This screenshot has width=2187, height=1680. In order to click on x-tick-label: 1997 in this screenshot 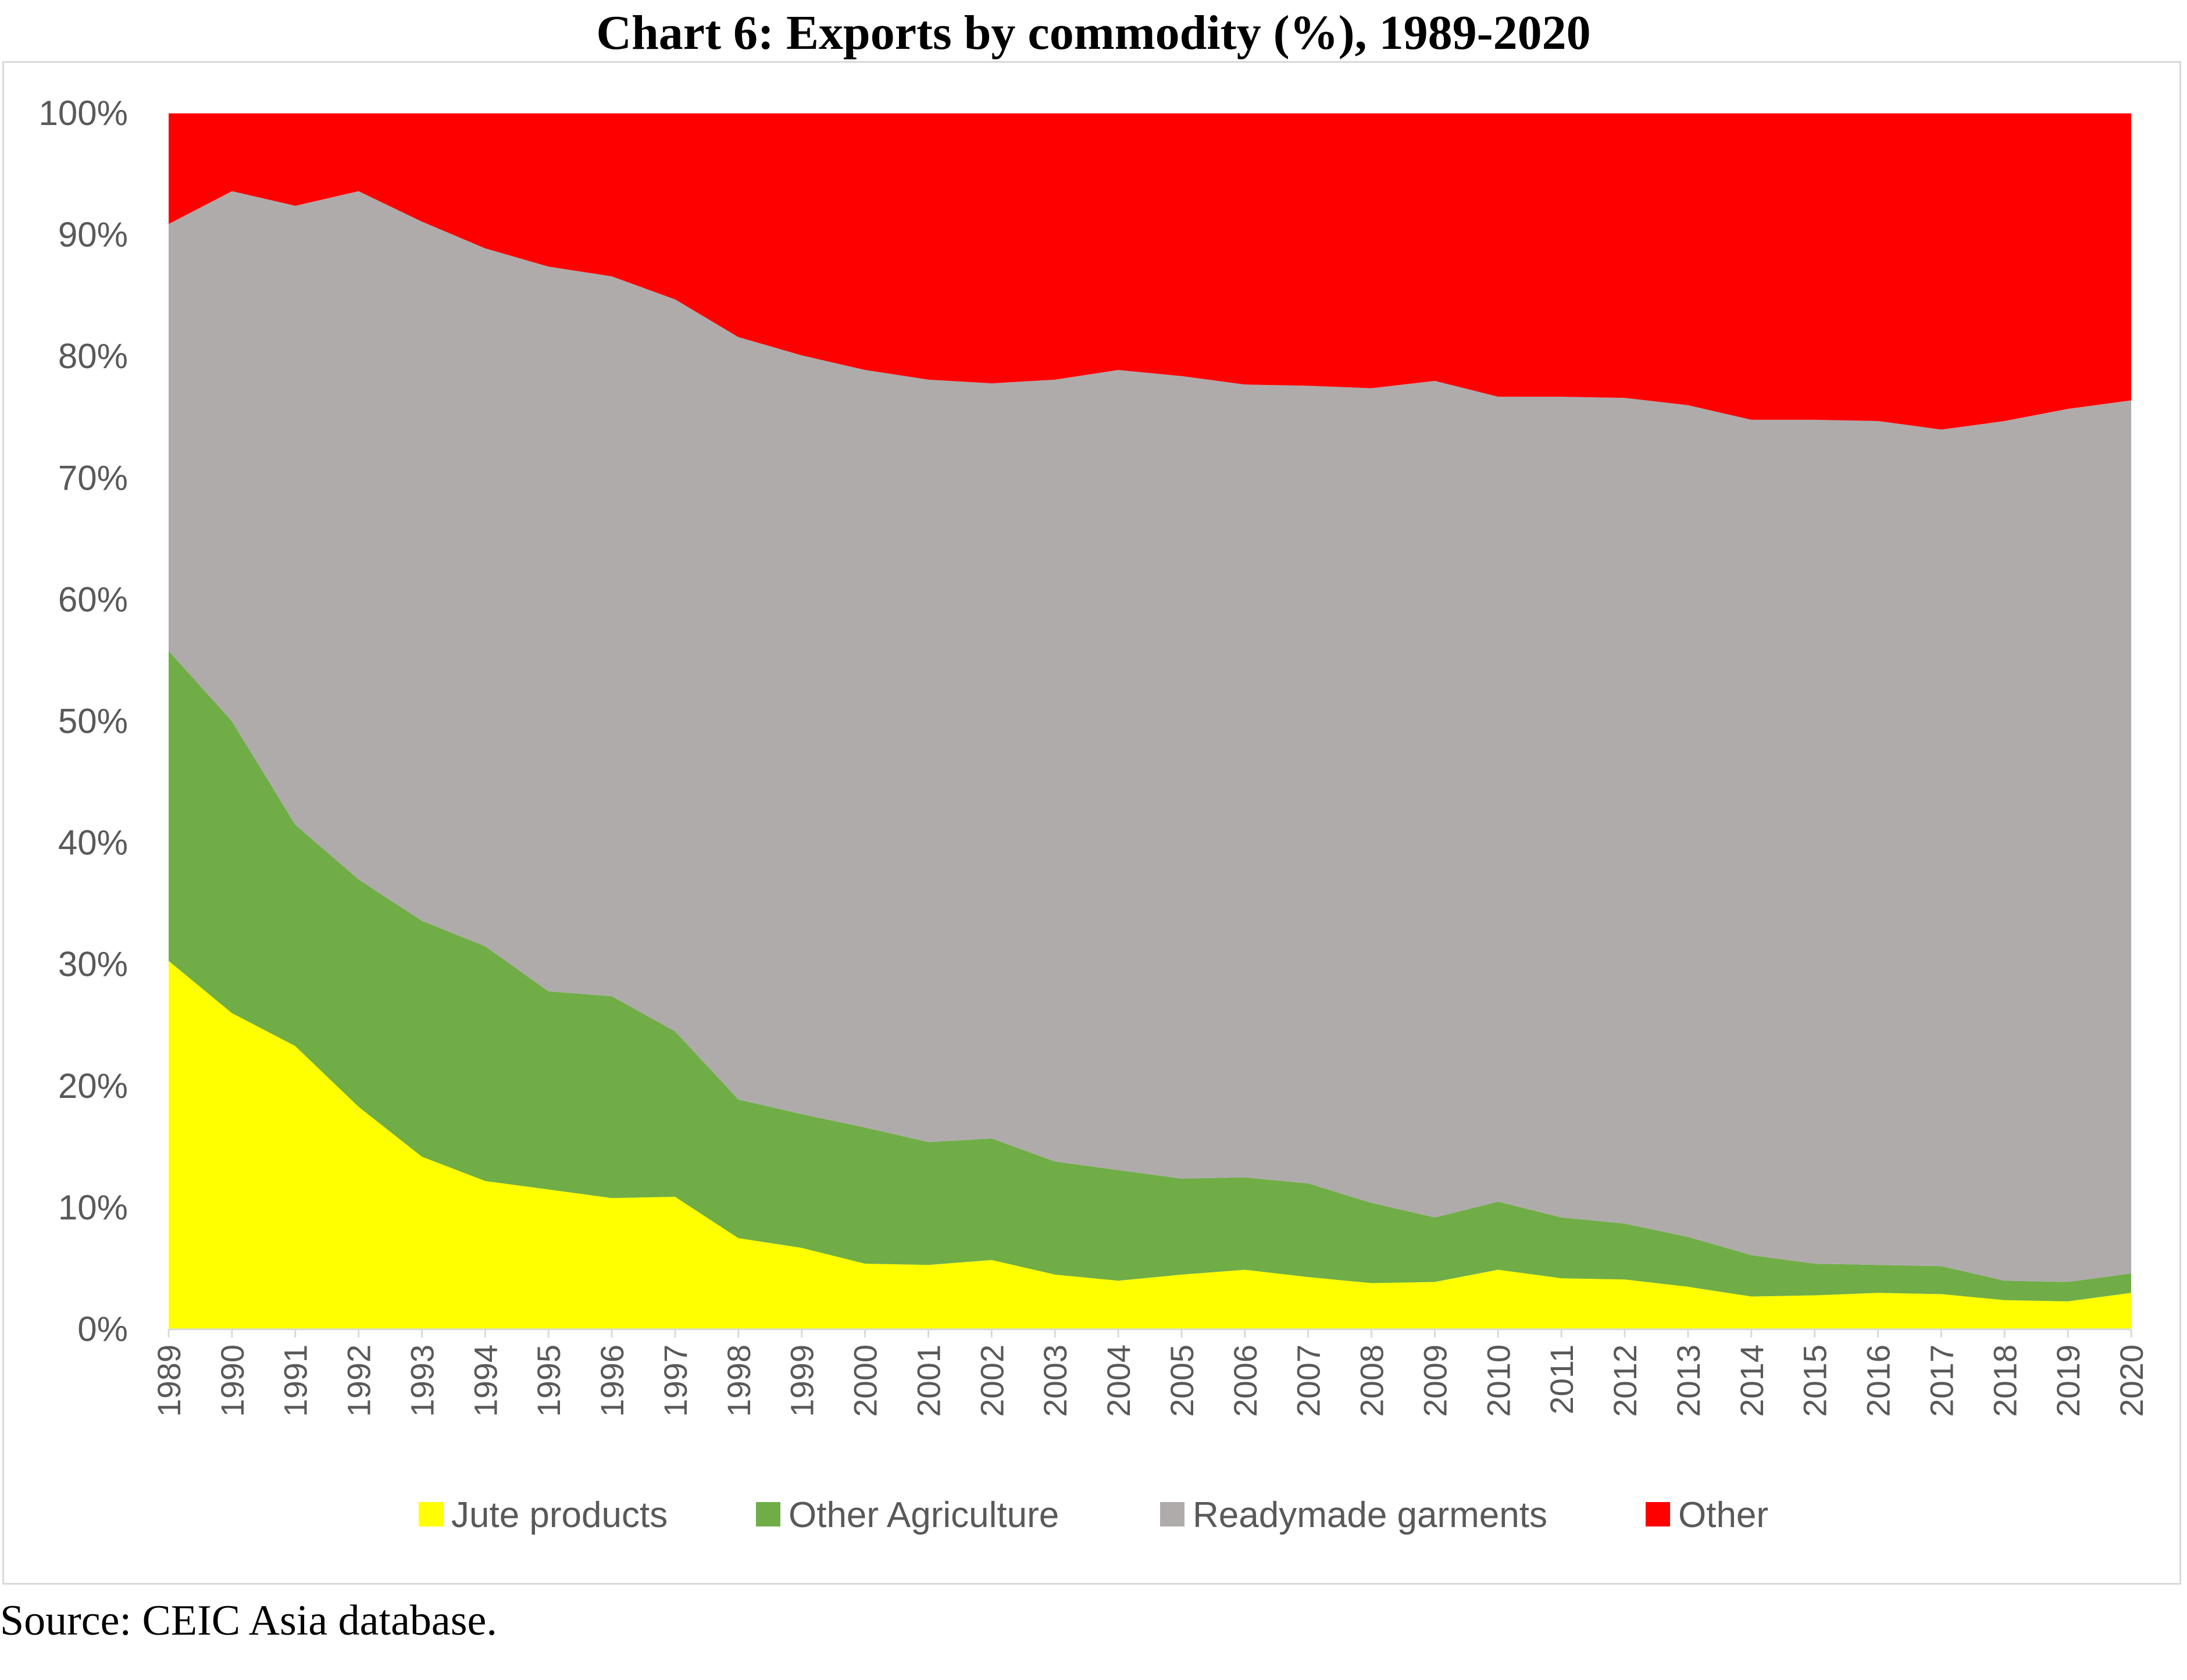, I will do `click(675, 1380)`.